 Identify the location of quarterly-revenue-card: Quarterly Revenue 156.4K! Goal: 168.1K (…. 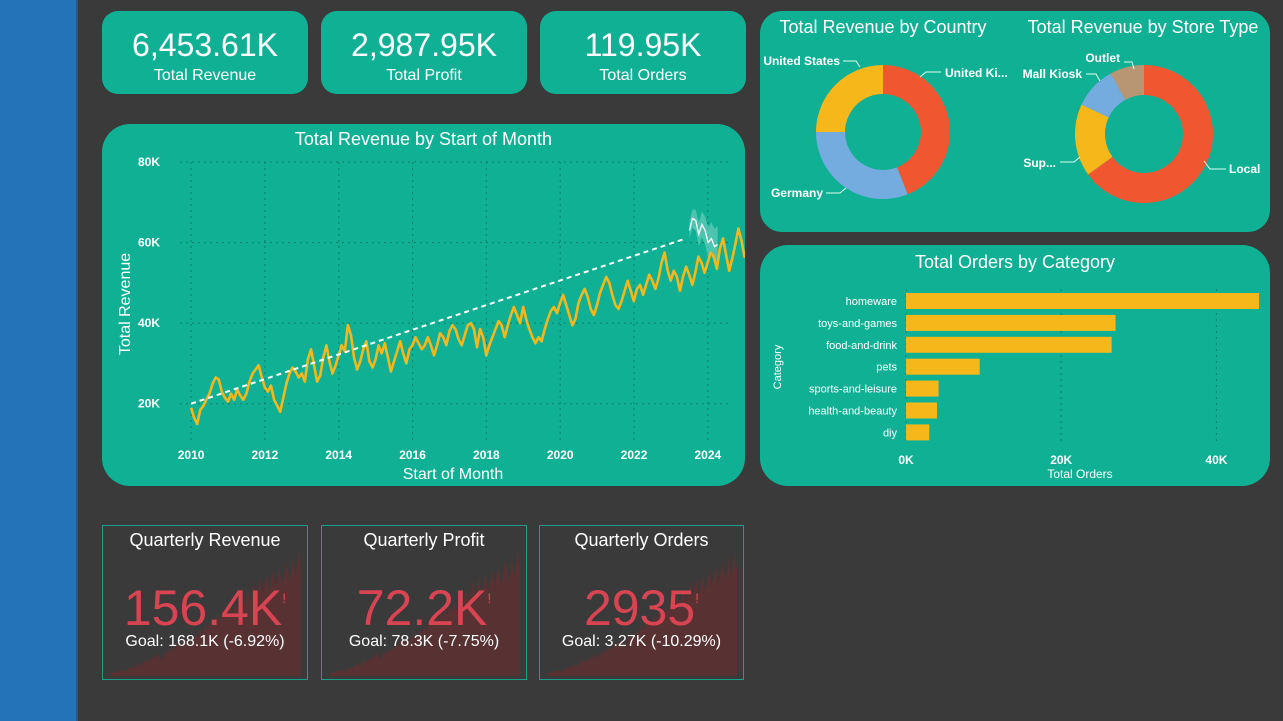
(205, 602).